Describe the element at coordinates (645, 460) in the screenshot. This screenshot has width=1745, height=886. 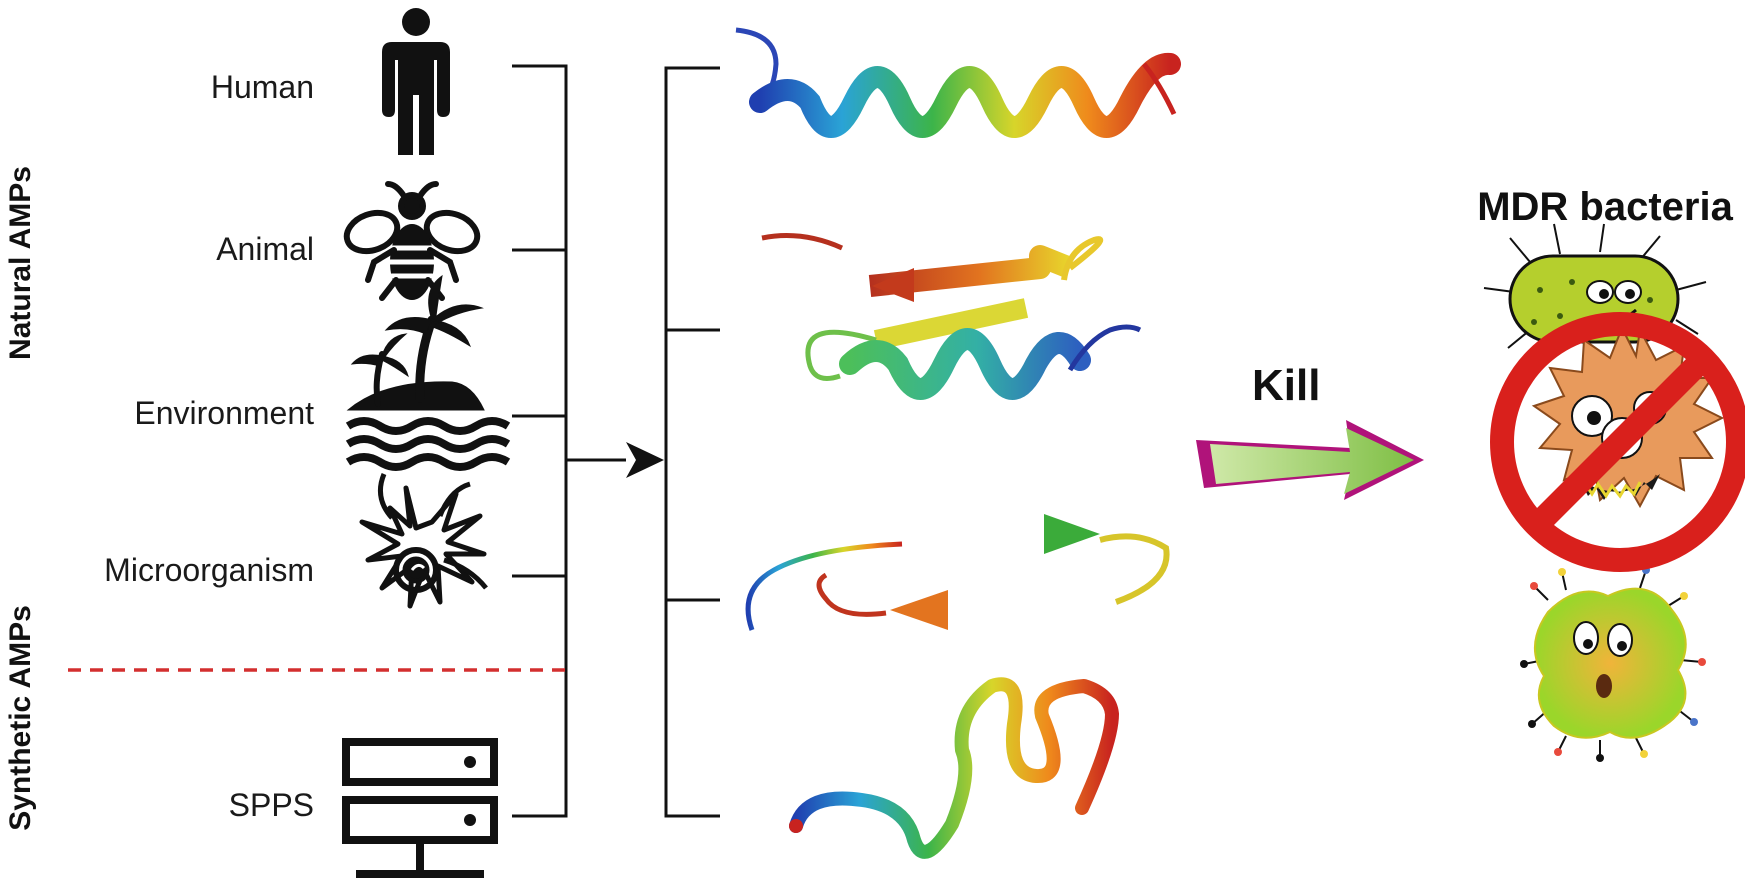
I see `bracket-arrowhead` at that location.